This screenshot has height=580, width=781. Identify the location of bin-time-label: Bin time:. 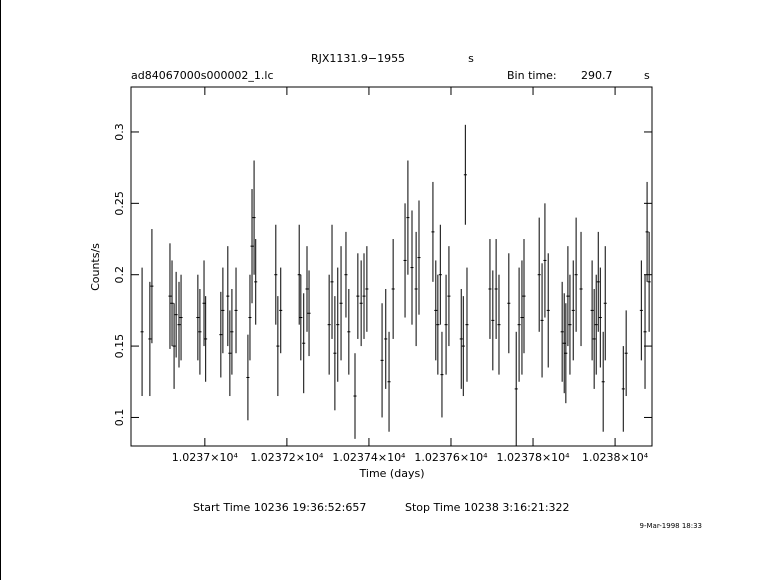
(532, 75).